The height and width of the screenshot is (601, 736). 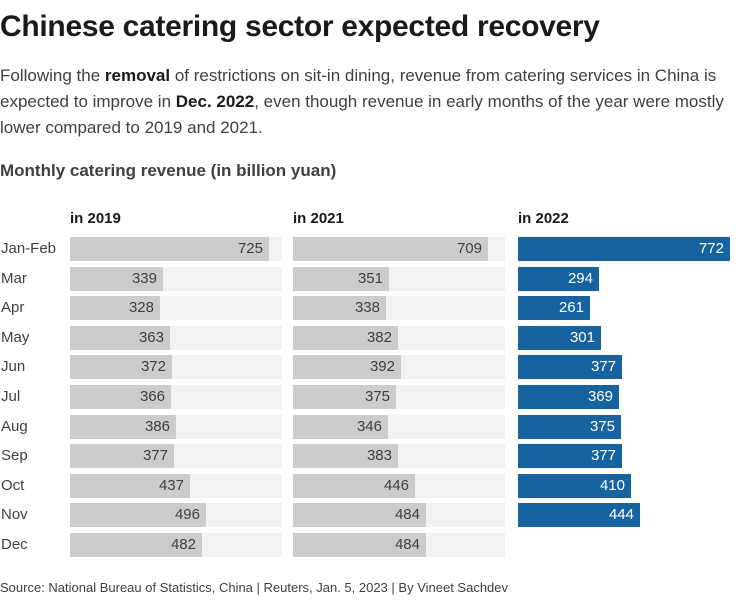 What do you see at coordinates (95, 218) in the screenshot?
I see `panel-title: in 2019` at bounding box center [95, 218].